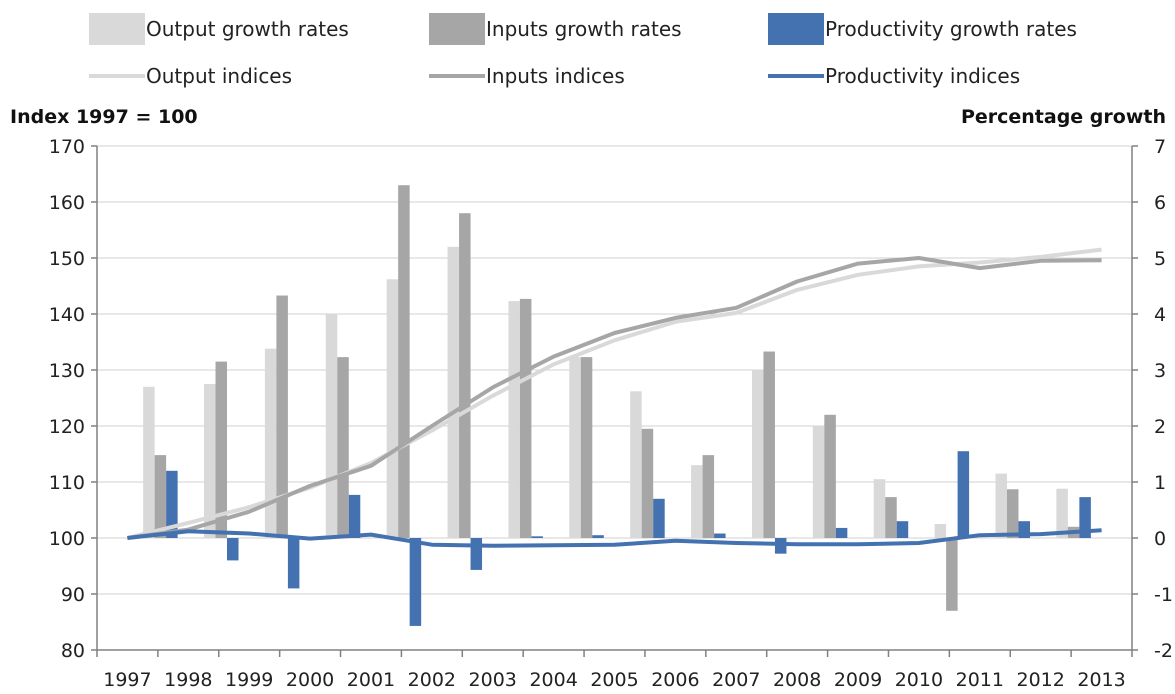 Image resolution: width=1175 pixels, height=694 pixels. Describe the element at coordinates (415, 582) in the screenshot. I see `bar-productivity-growth-rates-2002` at that location.